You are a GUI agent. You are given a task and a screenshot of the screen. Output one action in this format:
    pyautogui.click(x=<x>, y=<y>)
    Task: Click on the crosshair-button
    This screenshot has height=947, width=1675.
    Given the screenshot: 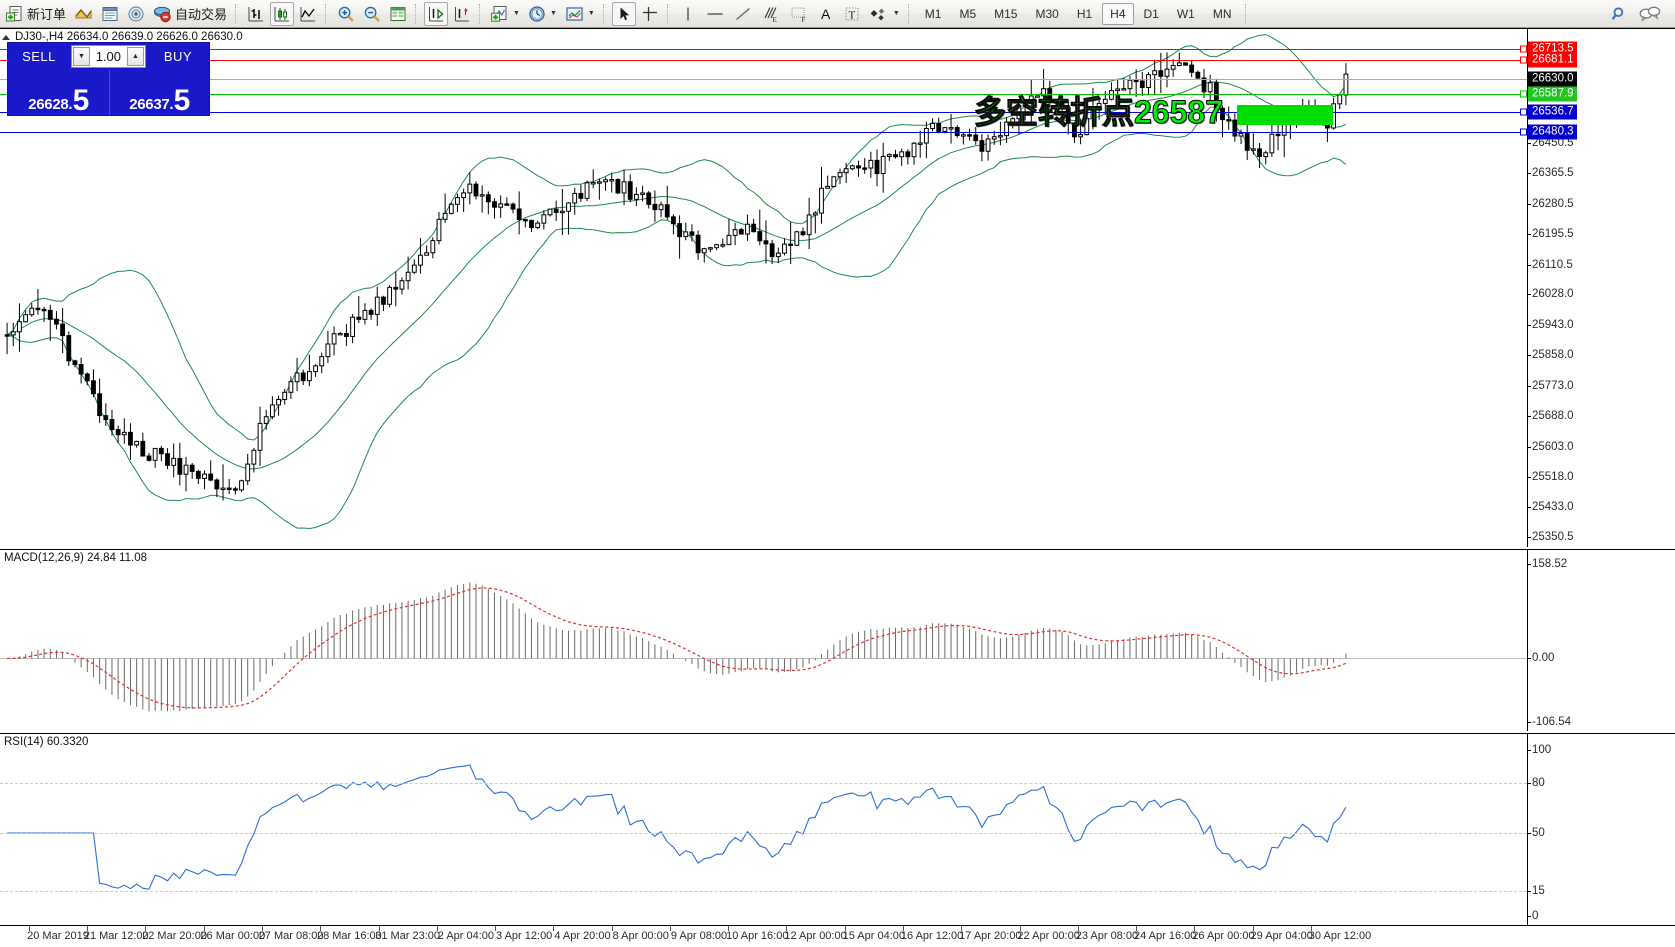 What is the action you would take?
    pyautogui.click(x=650, y=14)
    